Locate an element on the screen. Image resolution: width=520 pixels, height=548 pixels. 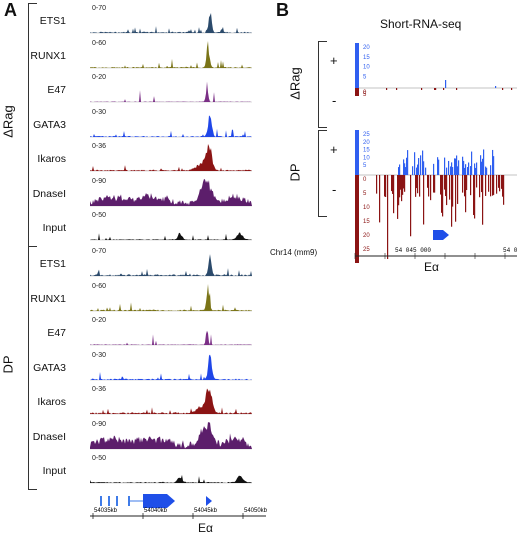
minus-tick-label: 5 is located at coordinates (365, 95).